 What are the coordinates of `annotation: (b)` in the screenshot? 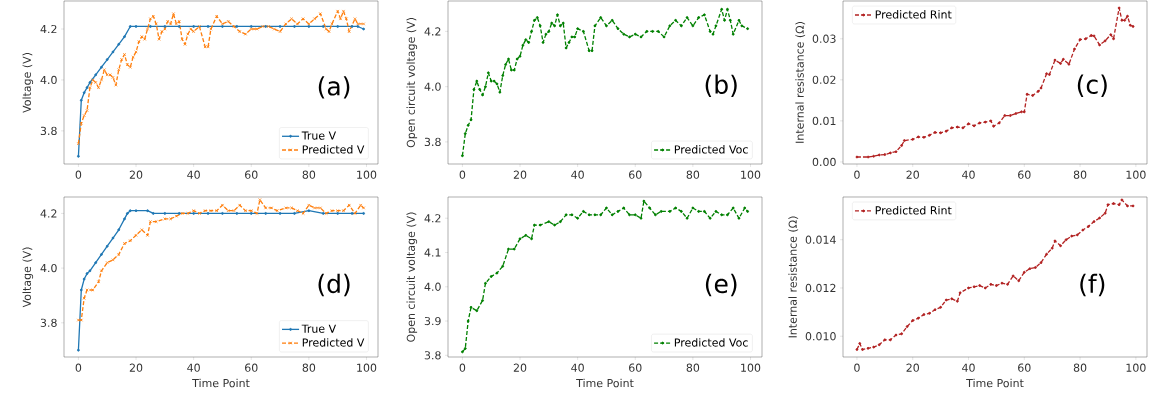 It's located at (721, 85).